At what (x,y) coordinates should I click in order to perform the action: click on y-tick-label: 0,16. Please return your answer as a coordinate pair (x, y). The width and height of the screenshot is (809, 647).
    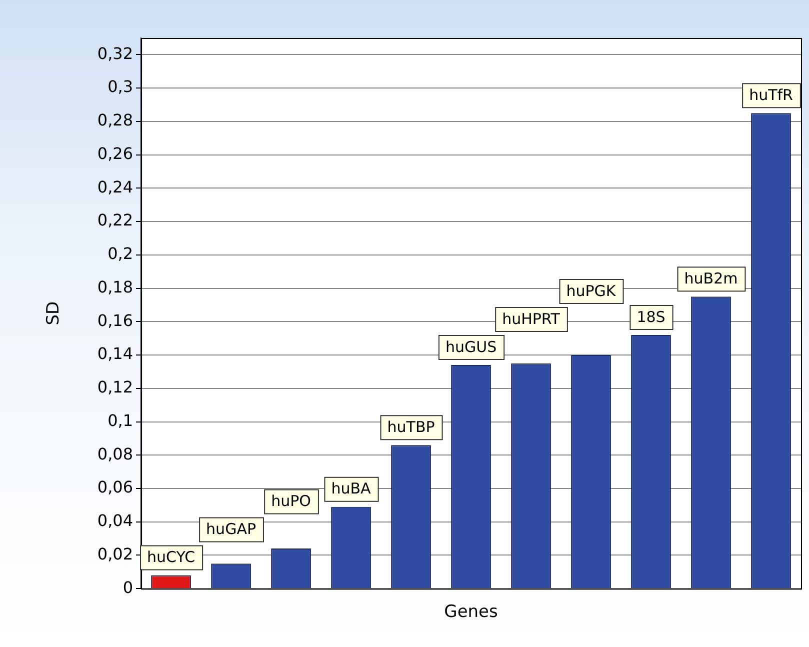
    Looking at the image, I should click on (115, 320).